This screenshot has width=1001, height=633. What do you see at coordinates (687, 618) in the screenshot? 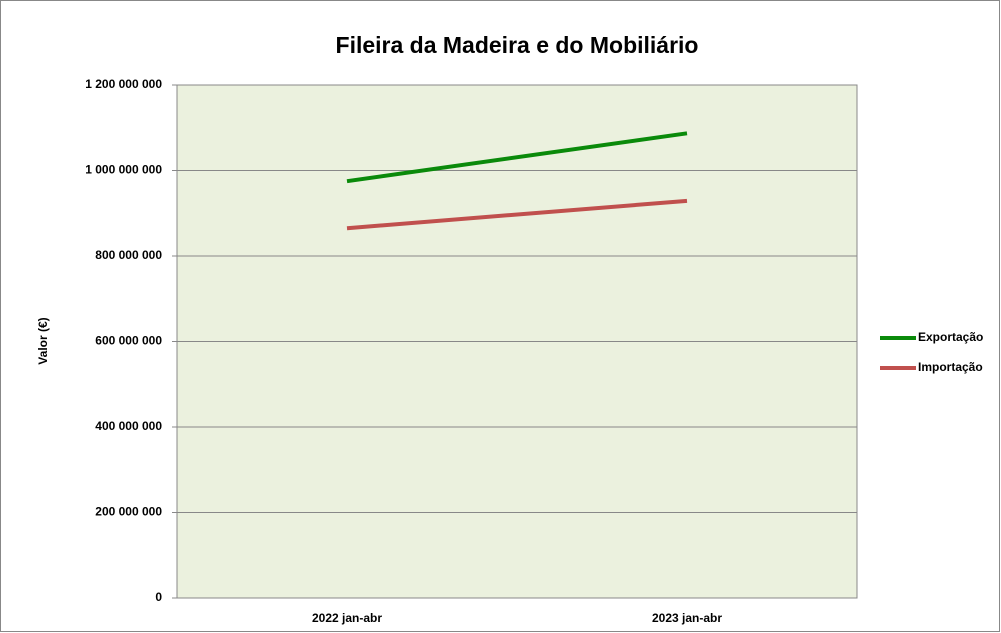
I see `x-tick-label: 2023 jan-abr` at bounding box center [687, 618].